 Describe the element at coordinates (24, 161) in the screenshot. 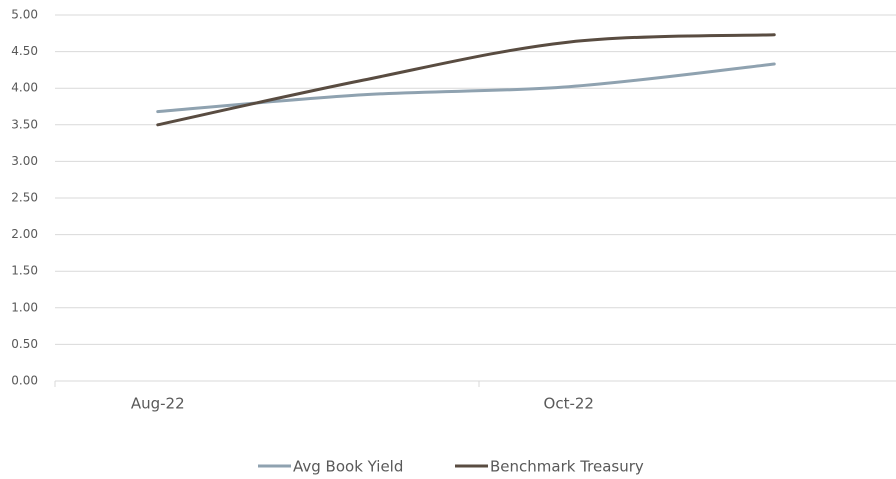

I see `y-tick-label: 3.00` at that location.